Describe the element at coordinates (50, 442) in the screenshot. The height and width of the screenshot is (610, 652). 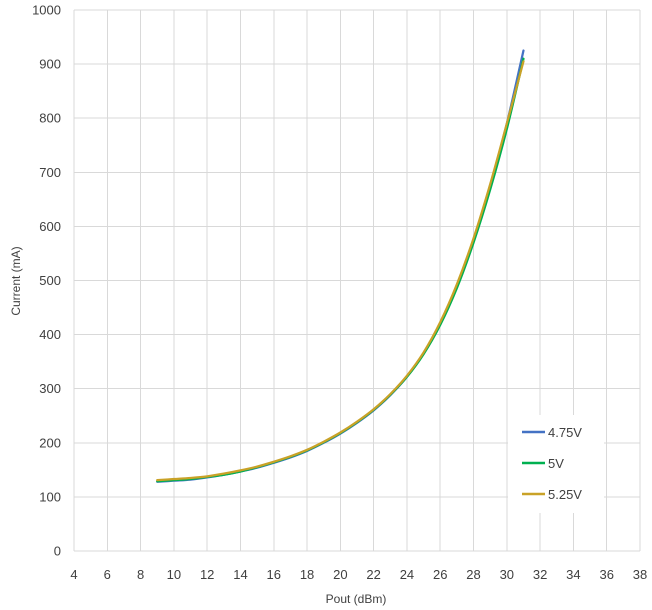
I see `y-tick-label: 200` at that location.